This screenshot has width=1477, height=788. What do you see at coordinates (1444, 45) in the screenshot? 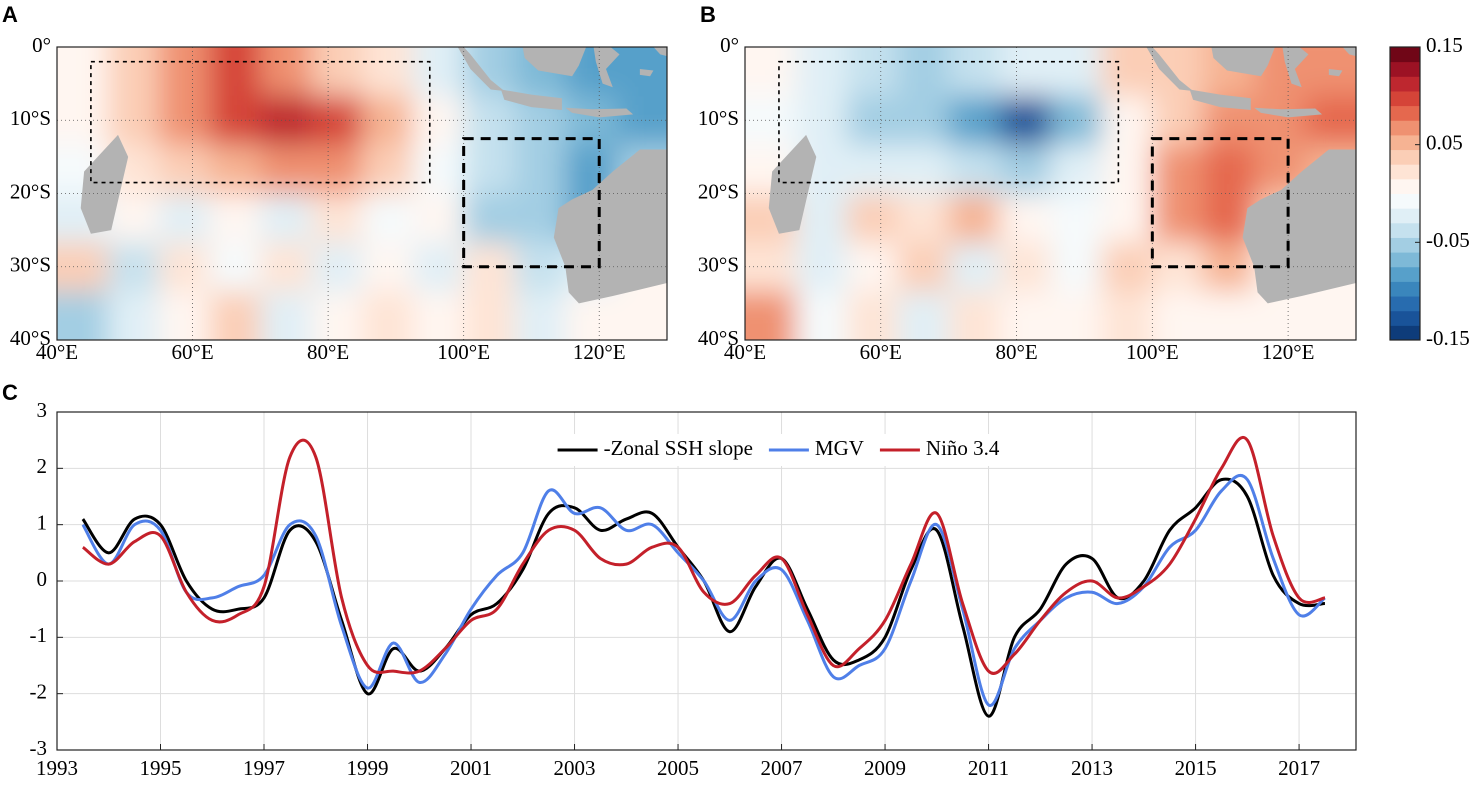
I see `colorbar-tick-label: 0.15` at bounding box center [1444, 45].